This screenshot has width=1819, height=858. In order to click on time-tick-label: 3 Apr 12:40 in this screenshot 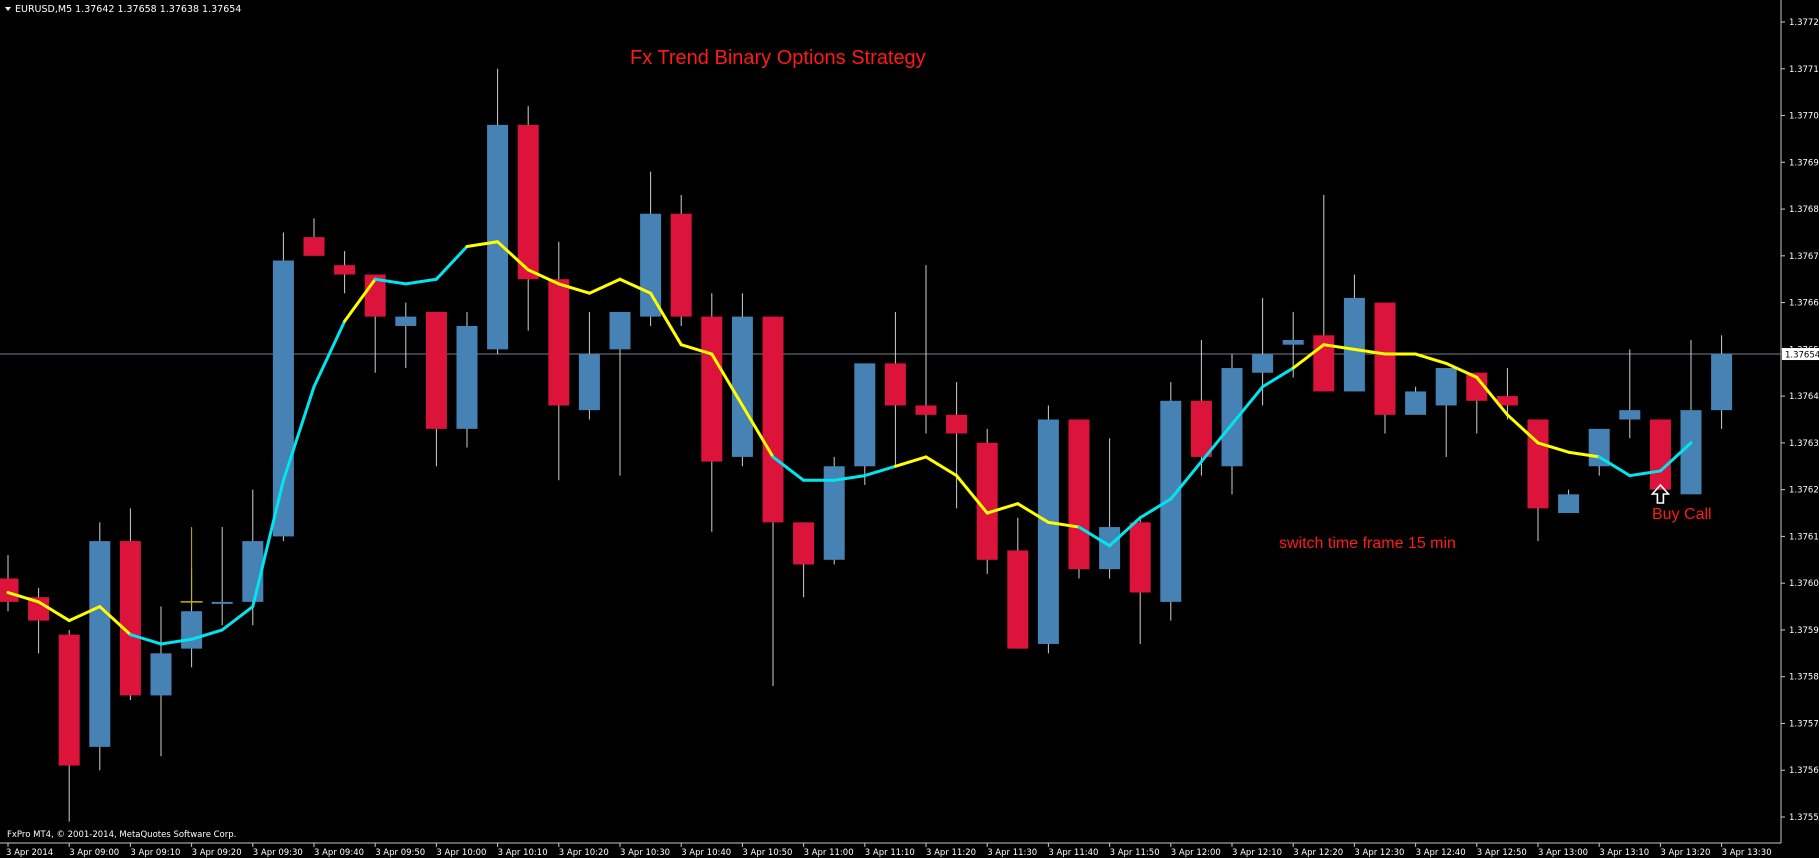, I will do `click(1441, 853)`.